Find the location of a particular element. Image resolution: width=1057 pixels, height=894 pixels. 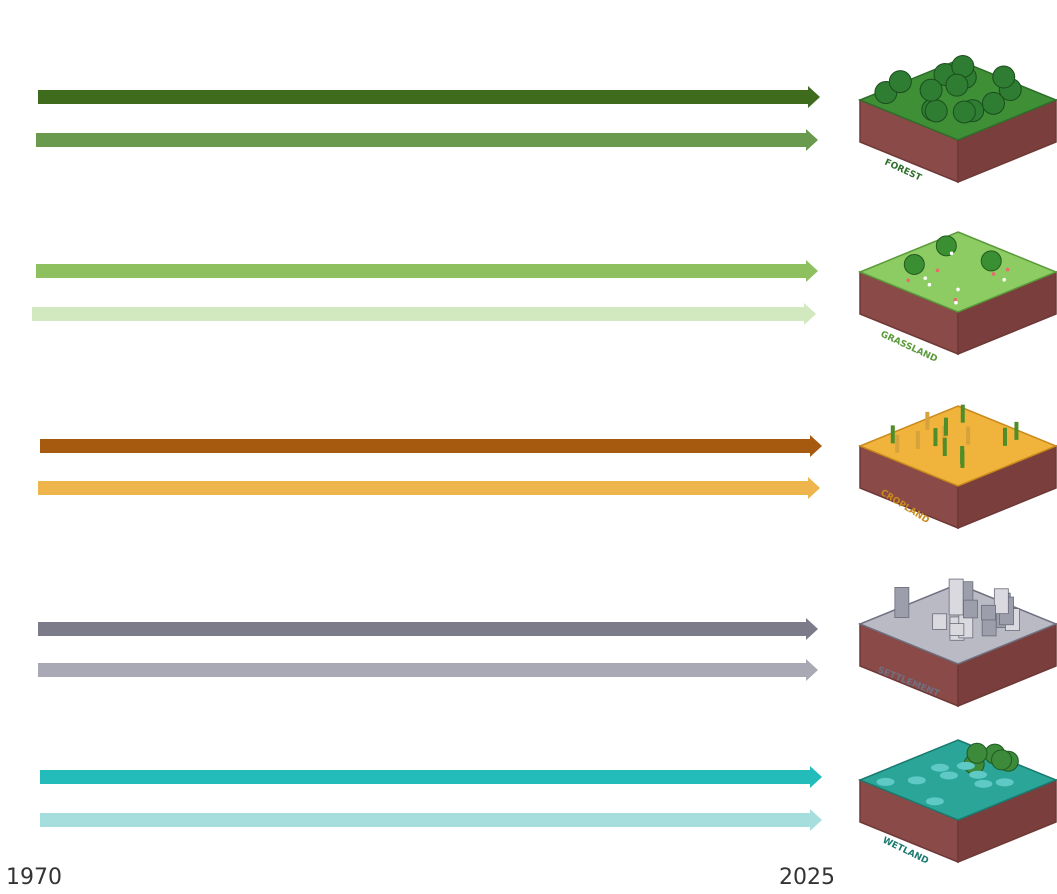

settlement-scenery is located at coordinates (957, 609).